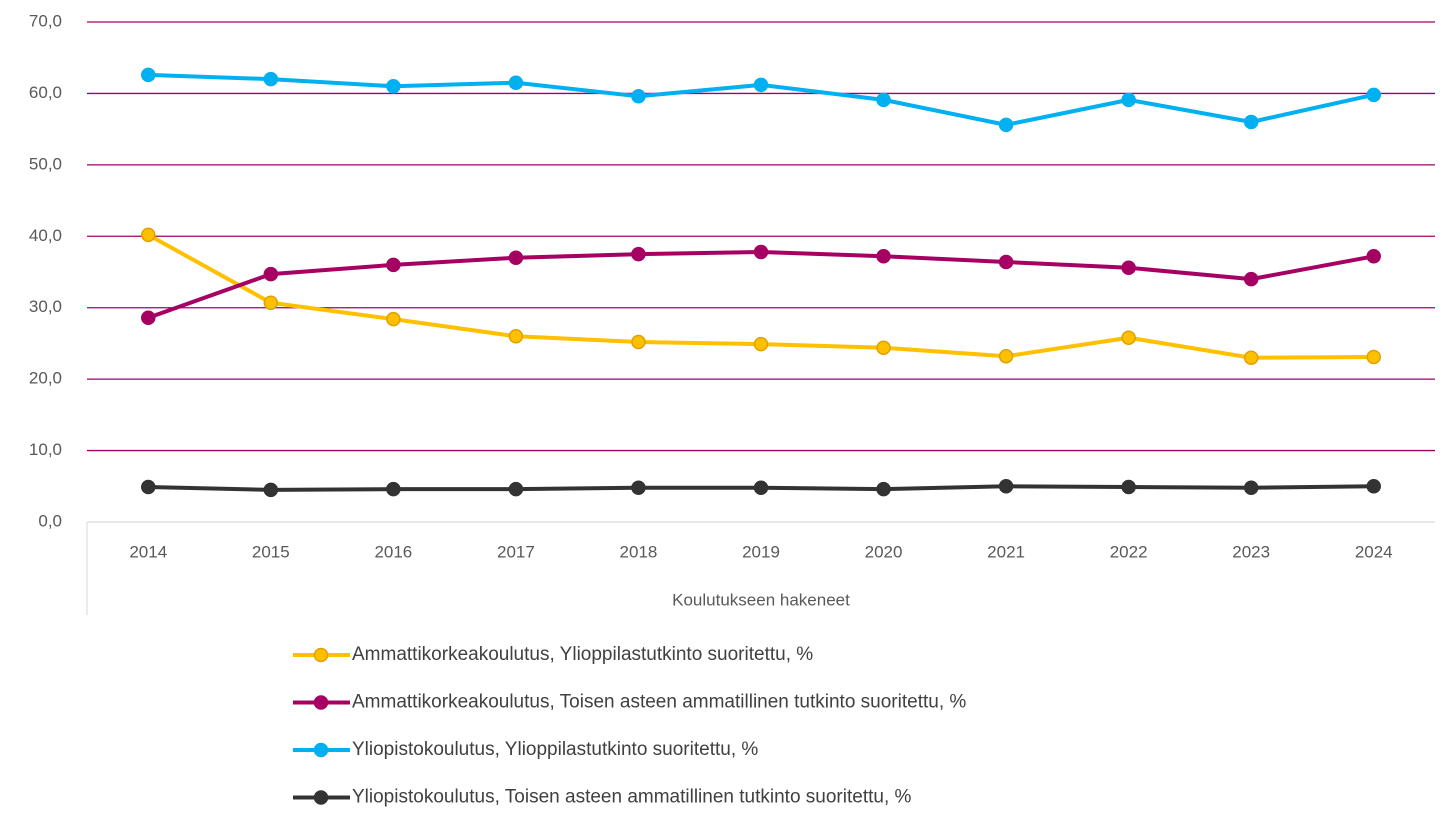  What do you see at coordinates (1374, 551) in the screenshot?
I see `x-tick-label: 2024` at bounding box center [1374, 551].